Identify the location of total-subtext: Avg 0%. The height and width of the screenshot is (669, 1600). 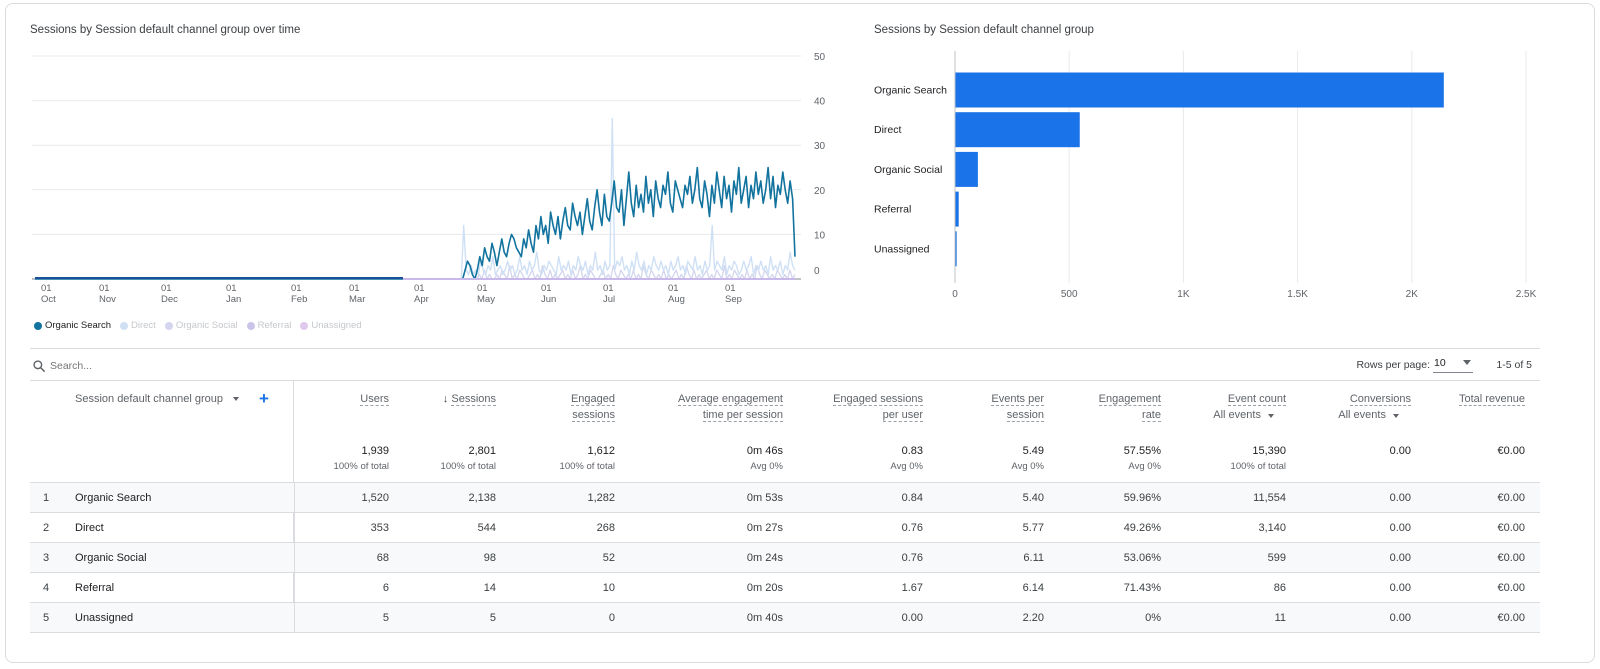
(1144, 466).